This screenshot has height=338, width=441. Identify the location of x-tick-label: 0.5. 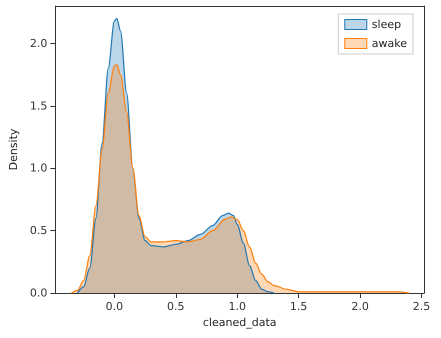
(176, 306).